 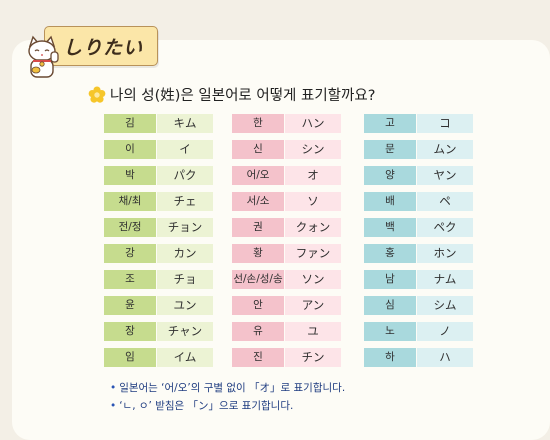 I want to click on korean-surname-cell: 선/손/성/송, so click(x=258, y=279).